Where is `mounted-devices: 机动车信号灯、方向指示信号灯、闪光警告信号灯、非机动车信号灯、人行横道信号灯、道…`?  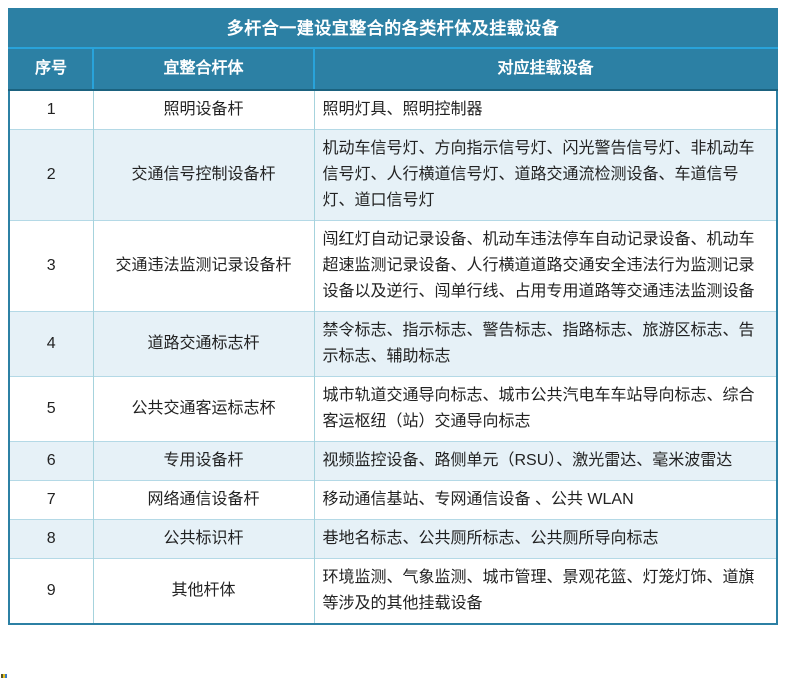 mounted-devices: 机动车信号灯、方向指示信号灯、闪光警告信号灯、非机动车信号灯、人行横道信号灯、道… is located at coordinates (545, 175).